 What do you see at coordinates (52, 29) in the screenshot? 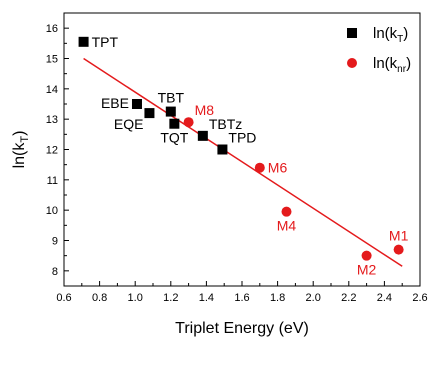
I see `y-tick-label: 16` at bounding box center [52, 29].